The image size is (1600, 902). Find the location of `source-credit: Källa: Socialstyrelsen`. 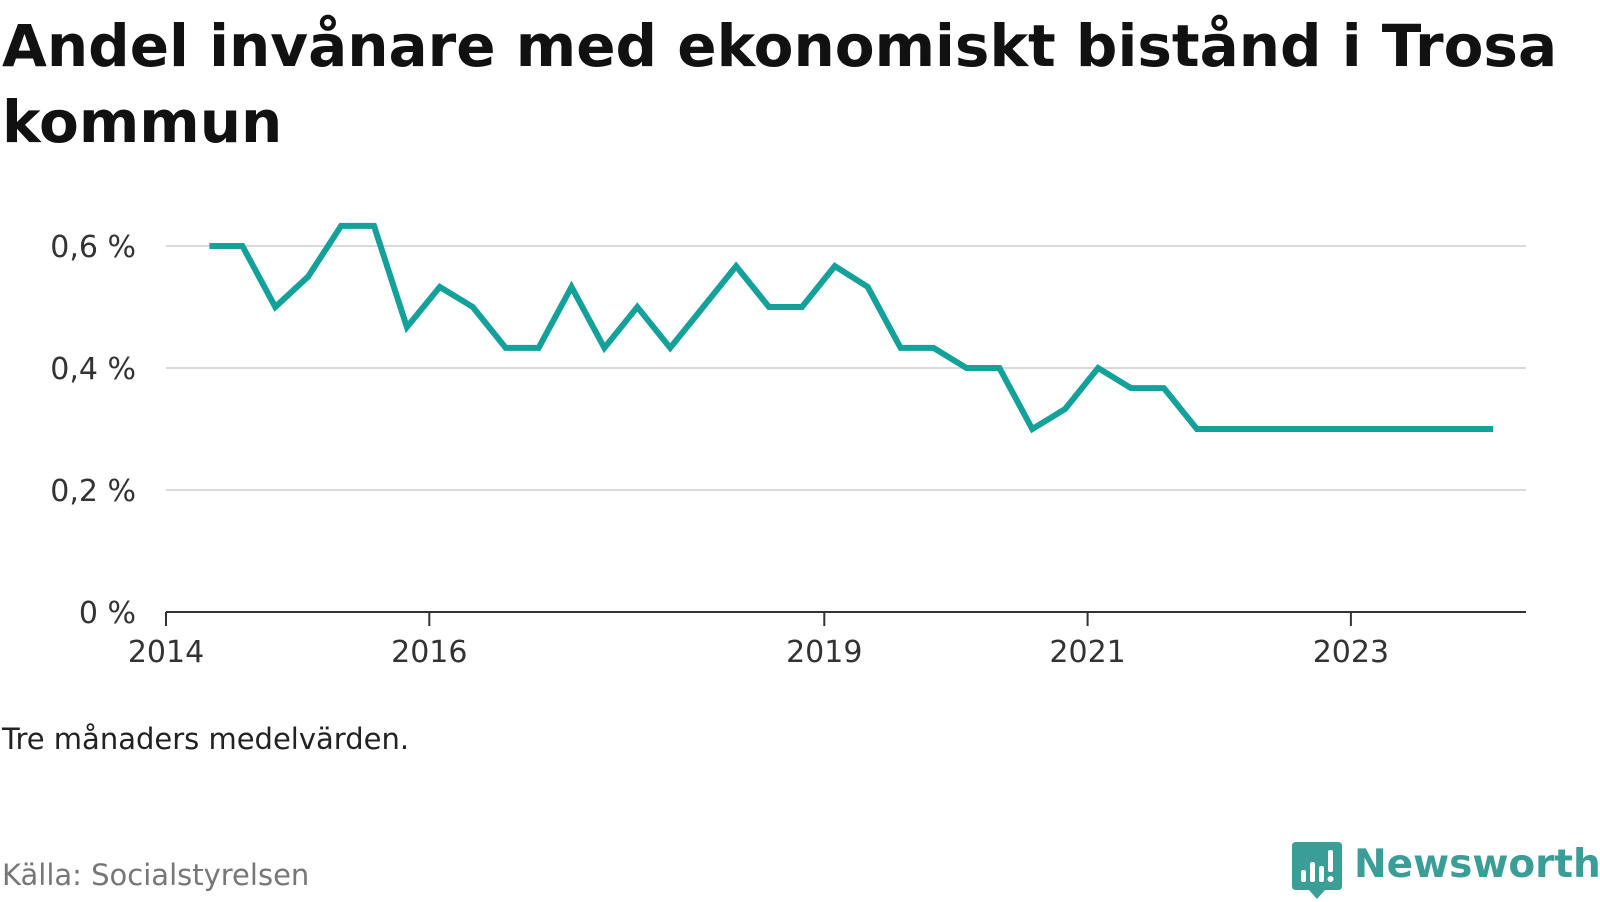

source-credit: Källa: Socialstyrelsen is located at coordinates (156, 875).